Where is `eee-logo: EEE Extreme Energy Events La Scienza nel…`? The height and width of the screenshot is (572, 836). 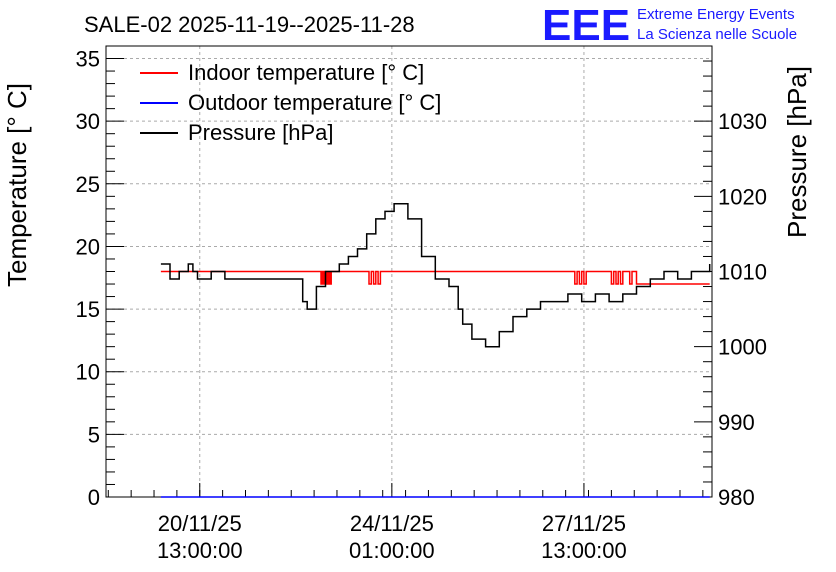
eee-logo: EEE Extreme Energy Events La Scienza nel… is located at coordinates (669, 25).